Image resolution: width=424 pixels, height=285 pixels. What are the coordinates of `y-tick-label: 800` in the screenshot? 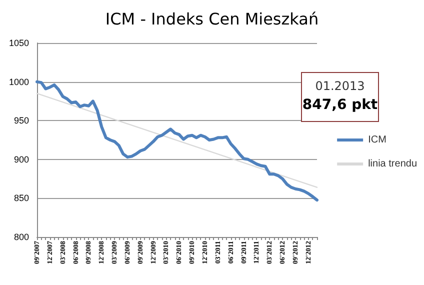 It's located at (21, 237).